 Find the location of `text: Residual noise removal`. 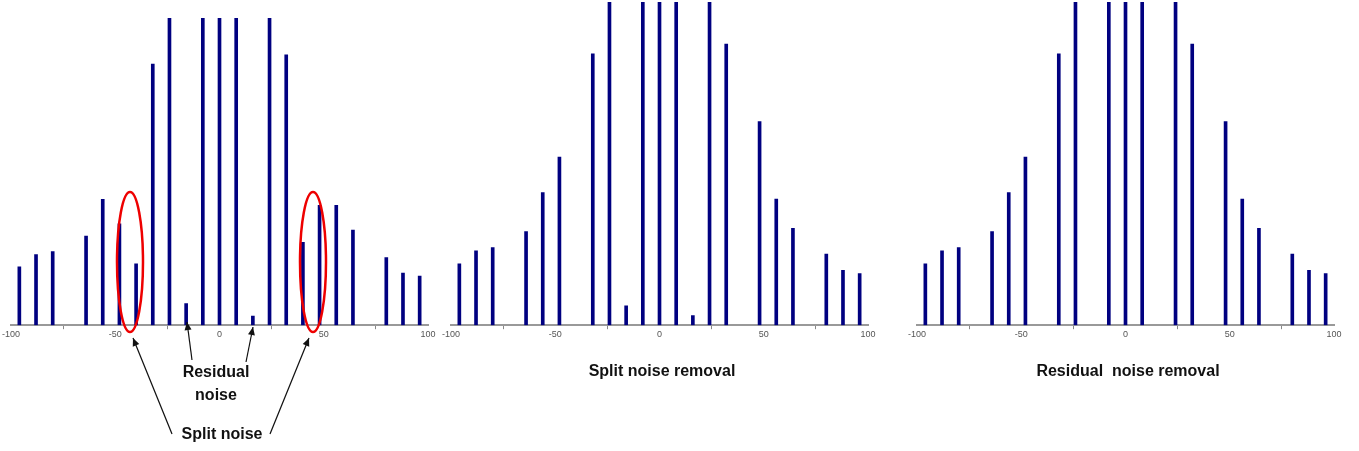

text: Residual noise removal is located at coordinates (1128, 371).